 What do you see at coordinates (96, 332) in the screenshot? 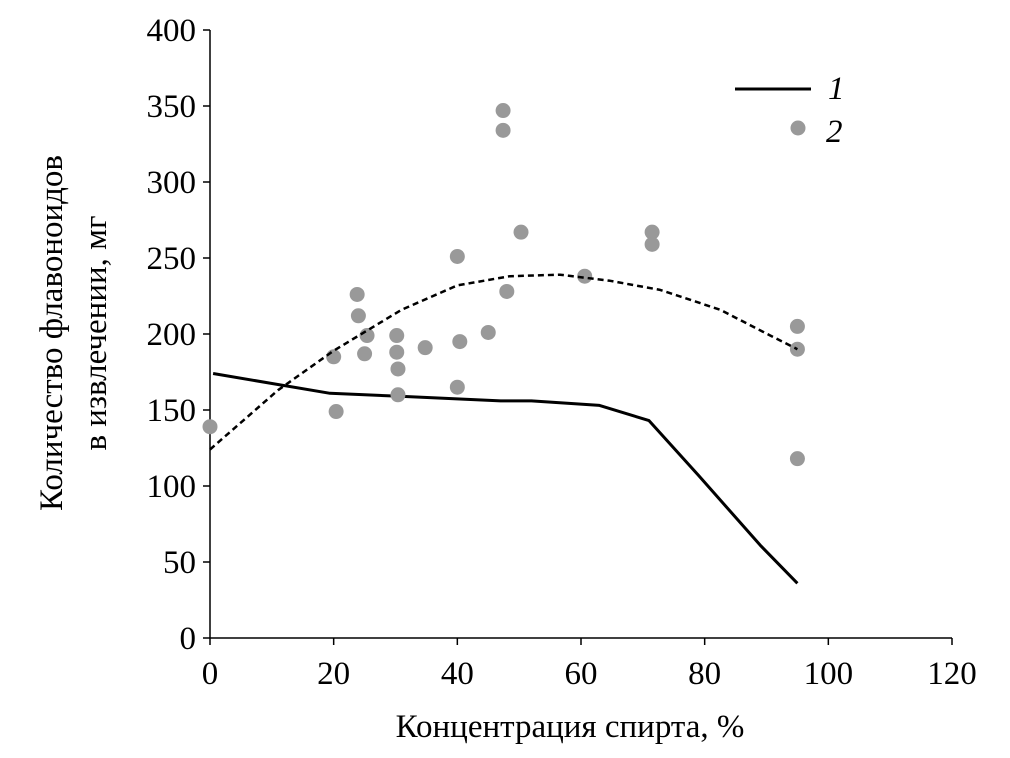
I see `y-axis-label-line2: в извлечении, мг` at bounding box center [96, 332].